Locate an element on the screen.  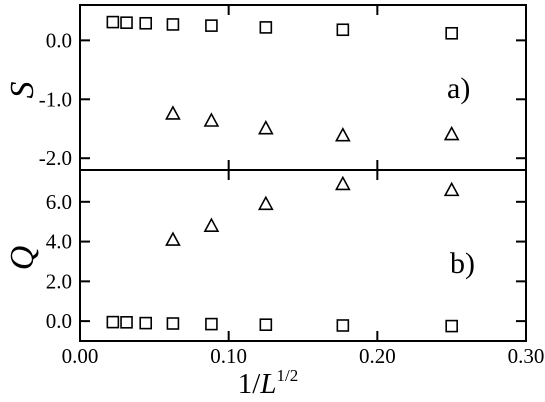
ytick-label: 4.0 is located at coordinates (59, 242).